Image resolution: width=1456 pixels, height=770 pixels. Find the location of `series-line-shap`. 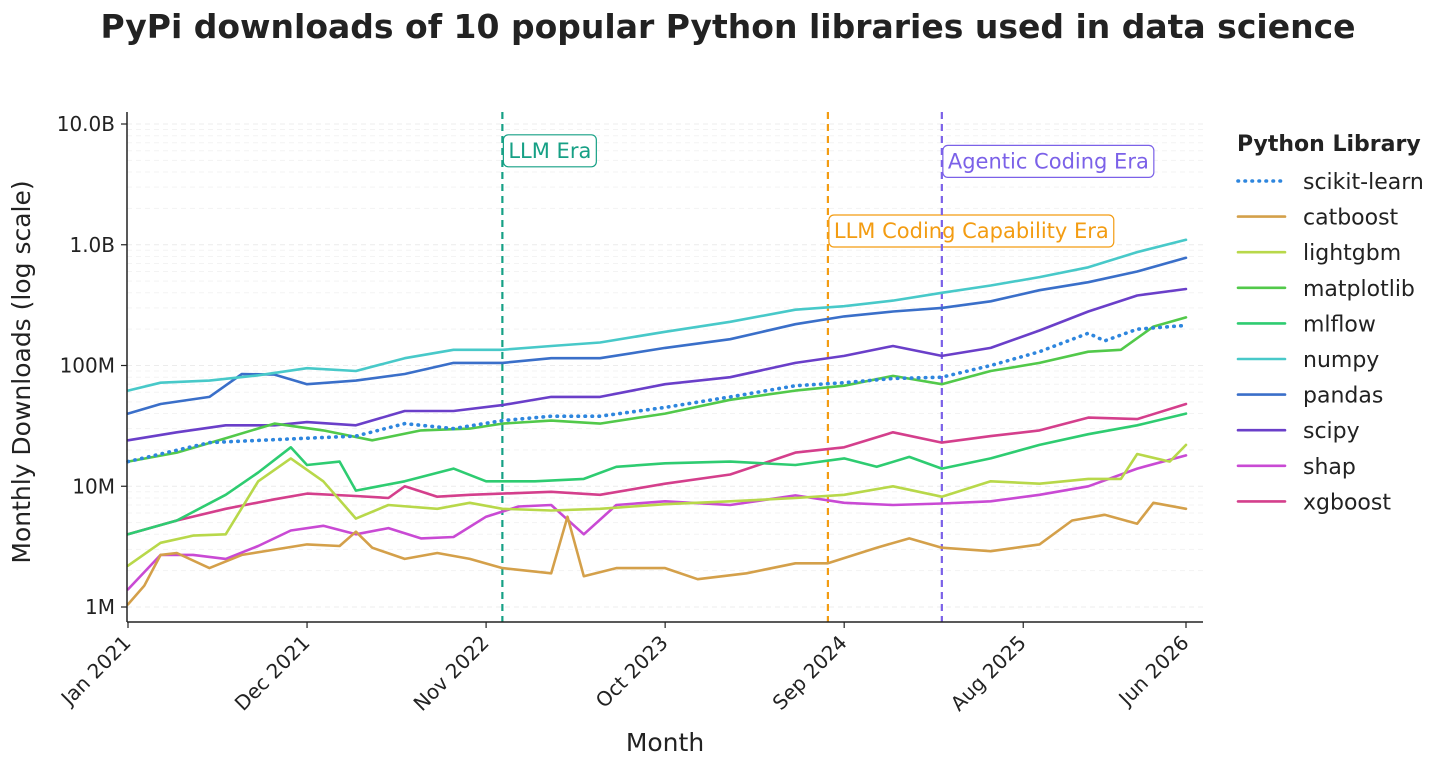

series-line-shap is located at coordinates (657, 522).